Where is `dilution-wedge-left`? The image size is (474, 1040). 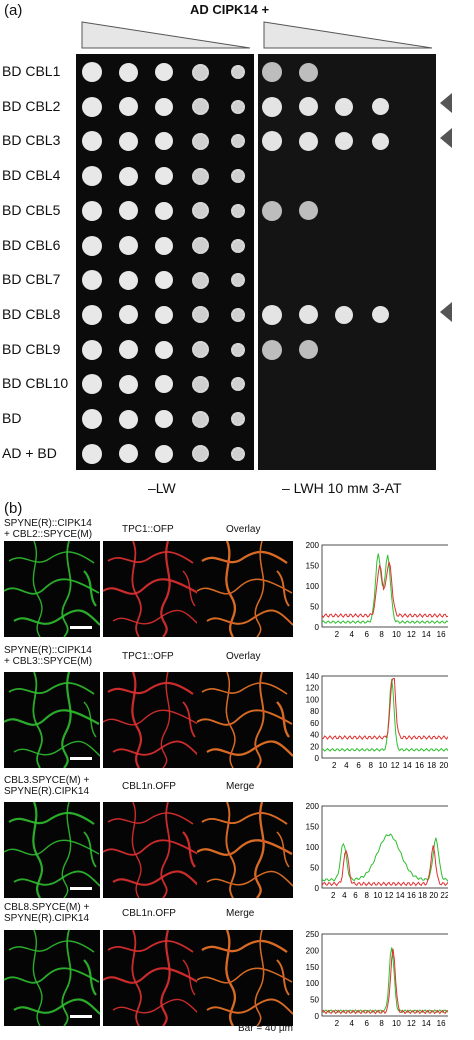
dilution-wedge-left is located at coordinates (166, 35).